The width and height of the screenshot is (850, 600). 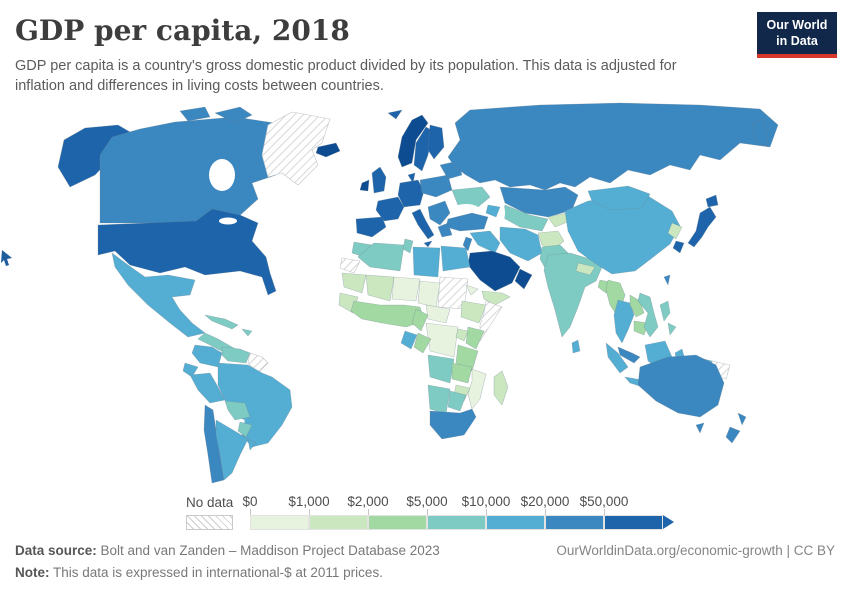 What do you see at coordinates (467, 222) in the screenshot?
I see `region-turkey` at bounding box center [467, 222].